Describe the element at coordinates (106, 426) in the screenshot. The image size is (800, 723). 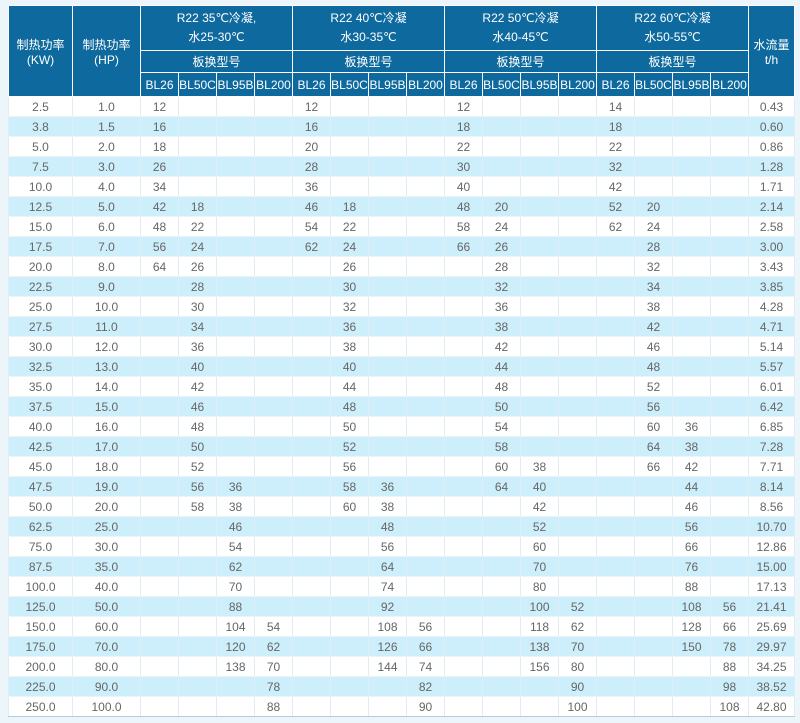
I see `hp-cell: 16.0` at that location.